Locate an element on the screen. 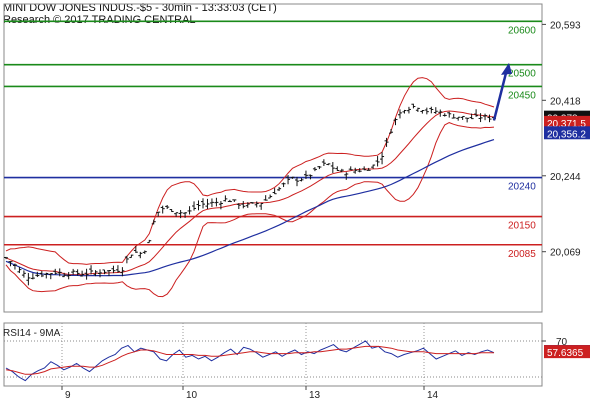  x-tick-label: 13 is located at coordinates (315, 395).